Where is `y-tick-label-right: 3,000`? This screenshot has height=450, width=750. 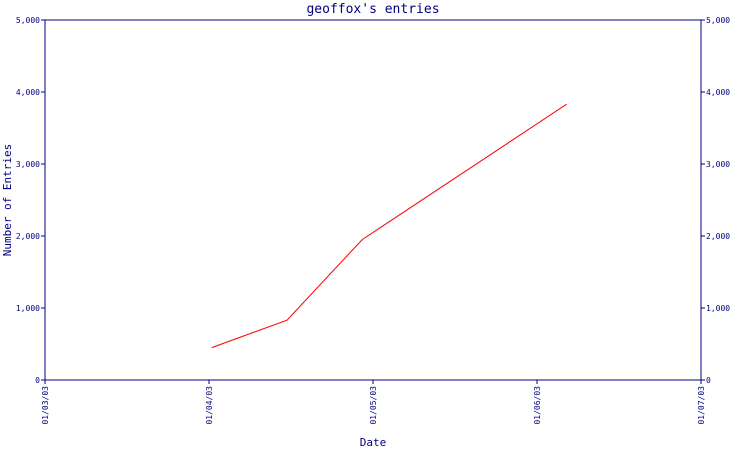
y-tick-label-right: 3,000 is located at coordinates (718, 164).